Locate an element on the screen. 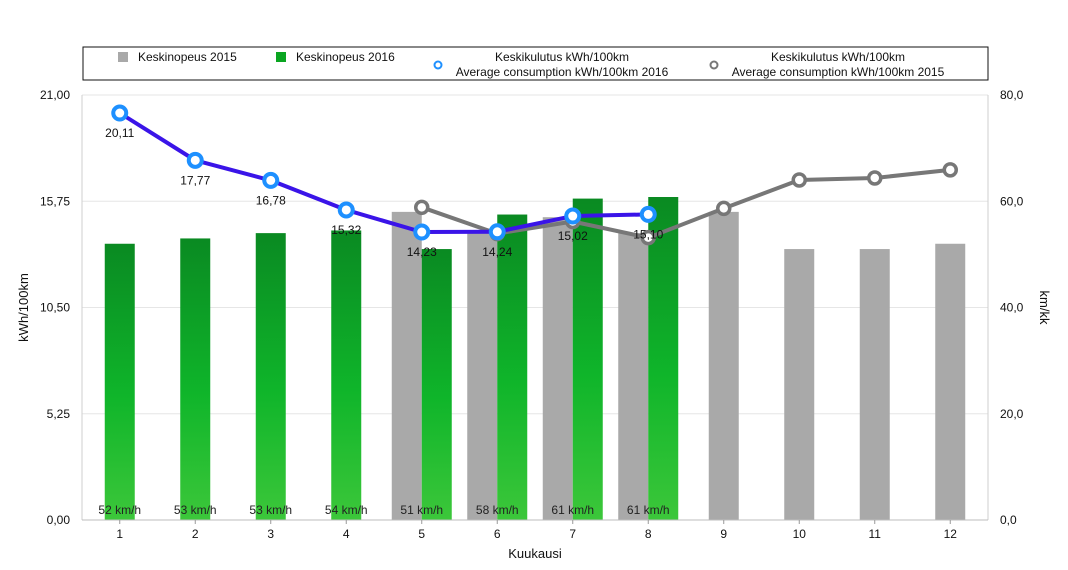  right-tick-label: 20,0 is located at coordinates (1012, 414).